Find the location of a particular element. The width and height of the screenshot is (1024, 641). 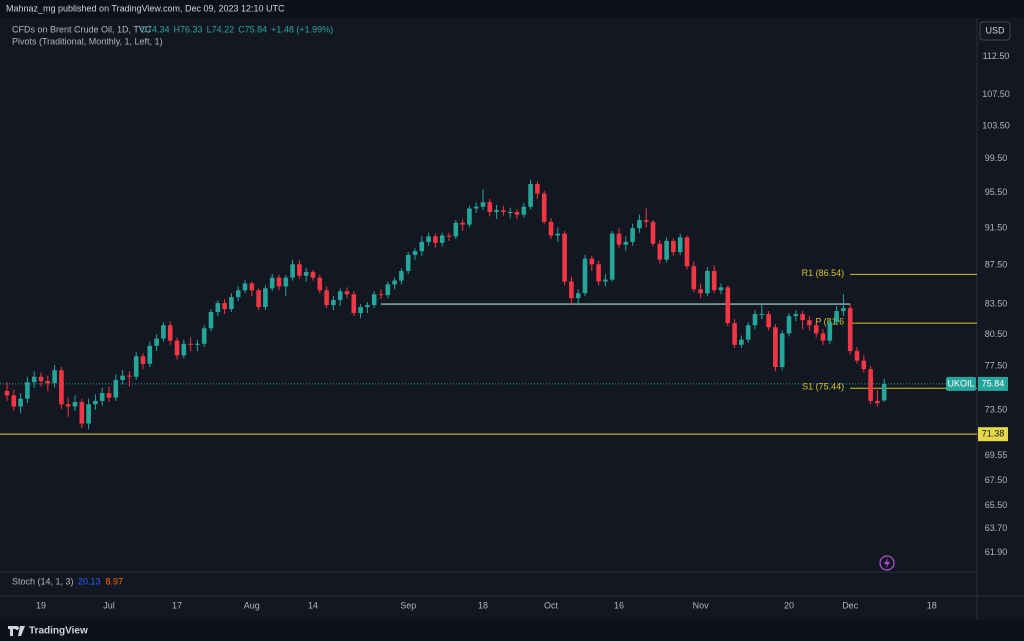

alert-bolt is located at coordinates (887, 563).